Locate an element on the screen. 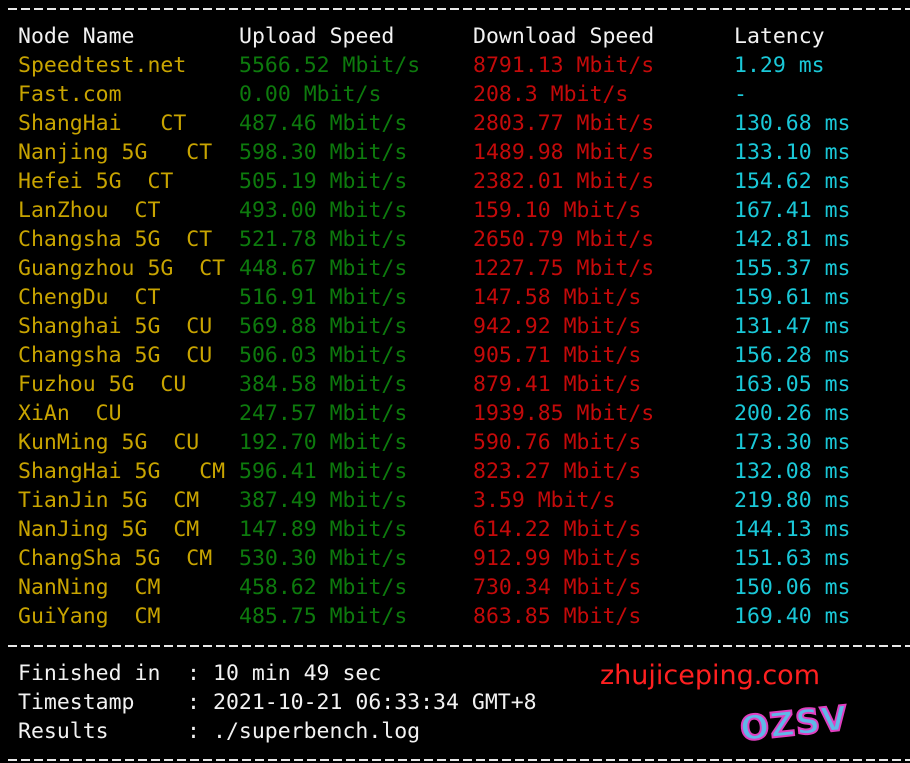 The height and width of the screenshot is (763, 910). cell-download: 147.58 Mbit/s is located at coordinates (557, 297).